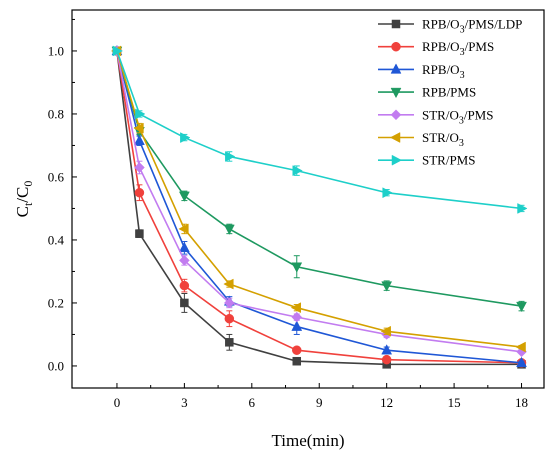 The height and width of the screenshot is (457, 550). I want to click on y-tick-label: 1.0, so click(56, 50).